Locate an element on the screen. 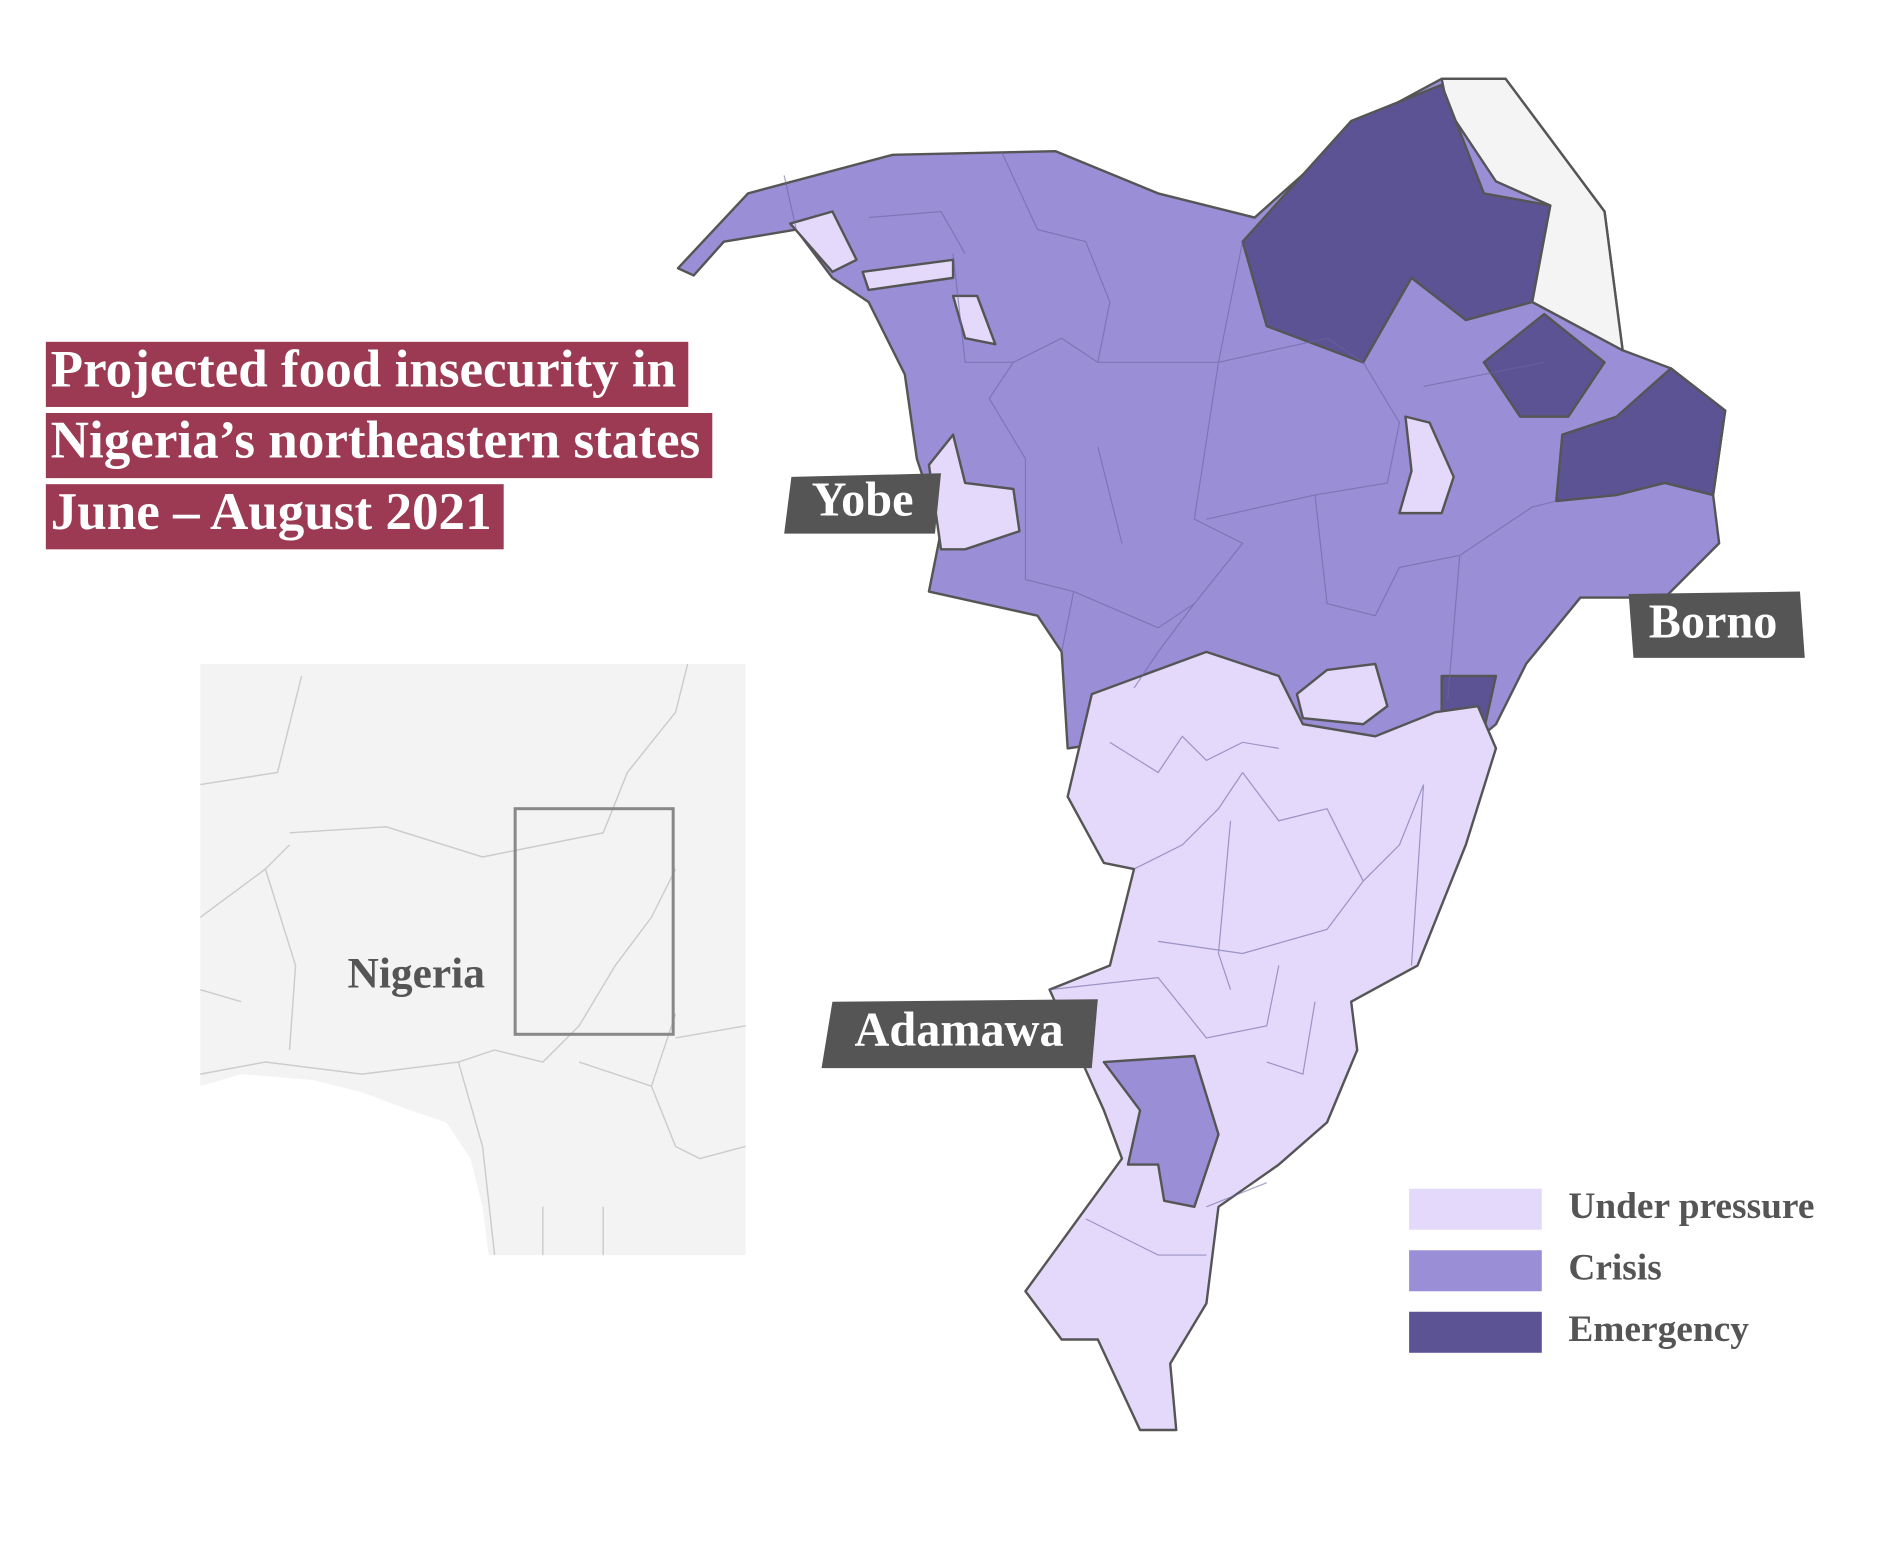 The width and height of the screenshot is (1882, 1545). inset-label: Nigeria is located at coordinates (416, 974).